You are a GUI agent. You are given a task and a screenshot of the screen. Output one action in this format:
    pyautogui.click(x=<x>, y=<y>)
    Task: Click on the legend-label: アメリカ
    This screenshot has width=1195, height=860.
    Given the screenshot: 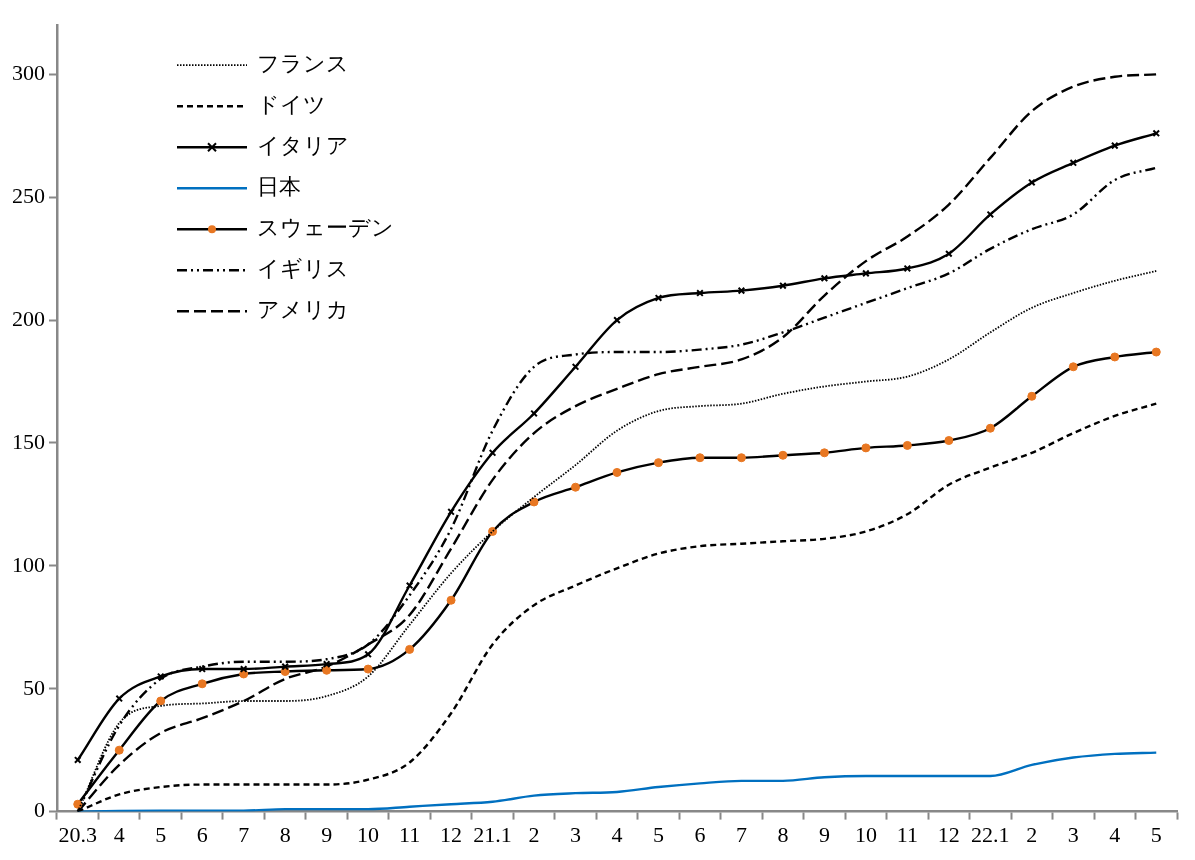 What is the action you would take?
    pyautogui.click(x=303, y=309)
    